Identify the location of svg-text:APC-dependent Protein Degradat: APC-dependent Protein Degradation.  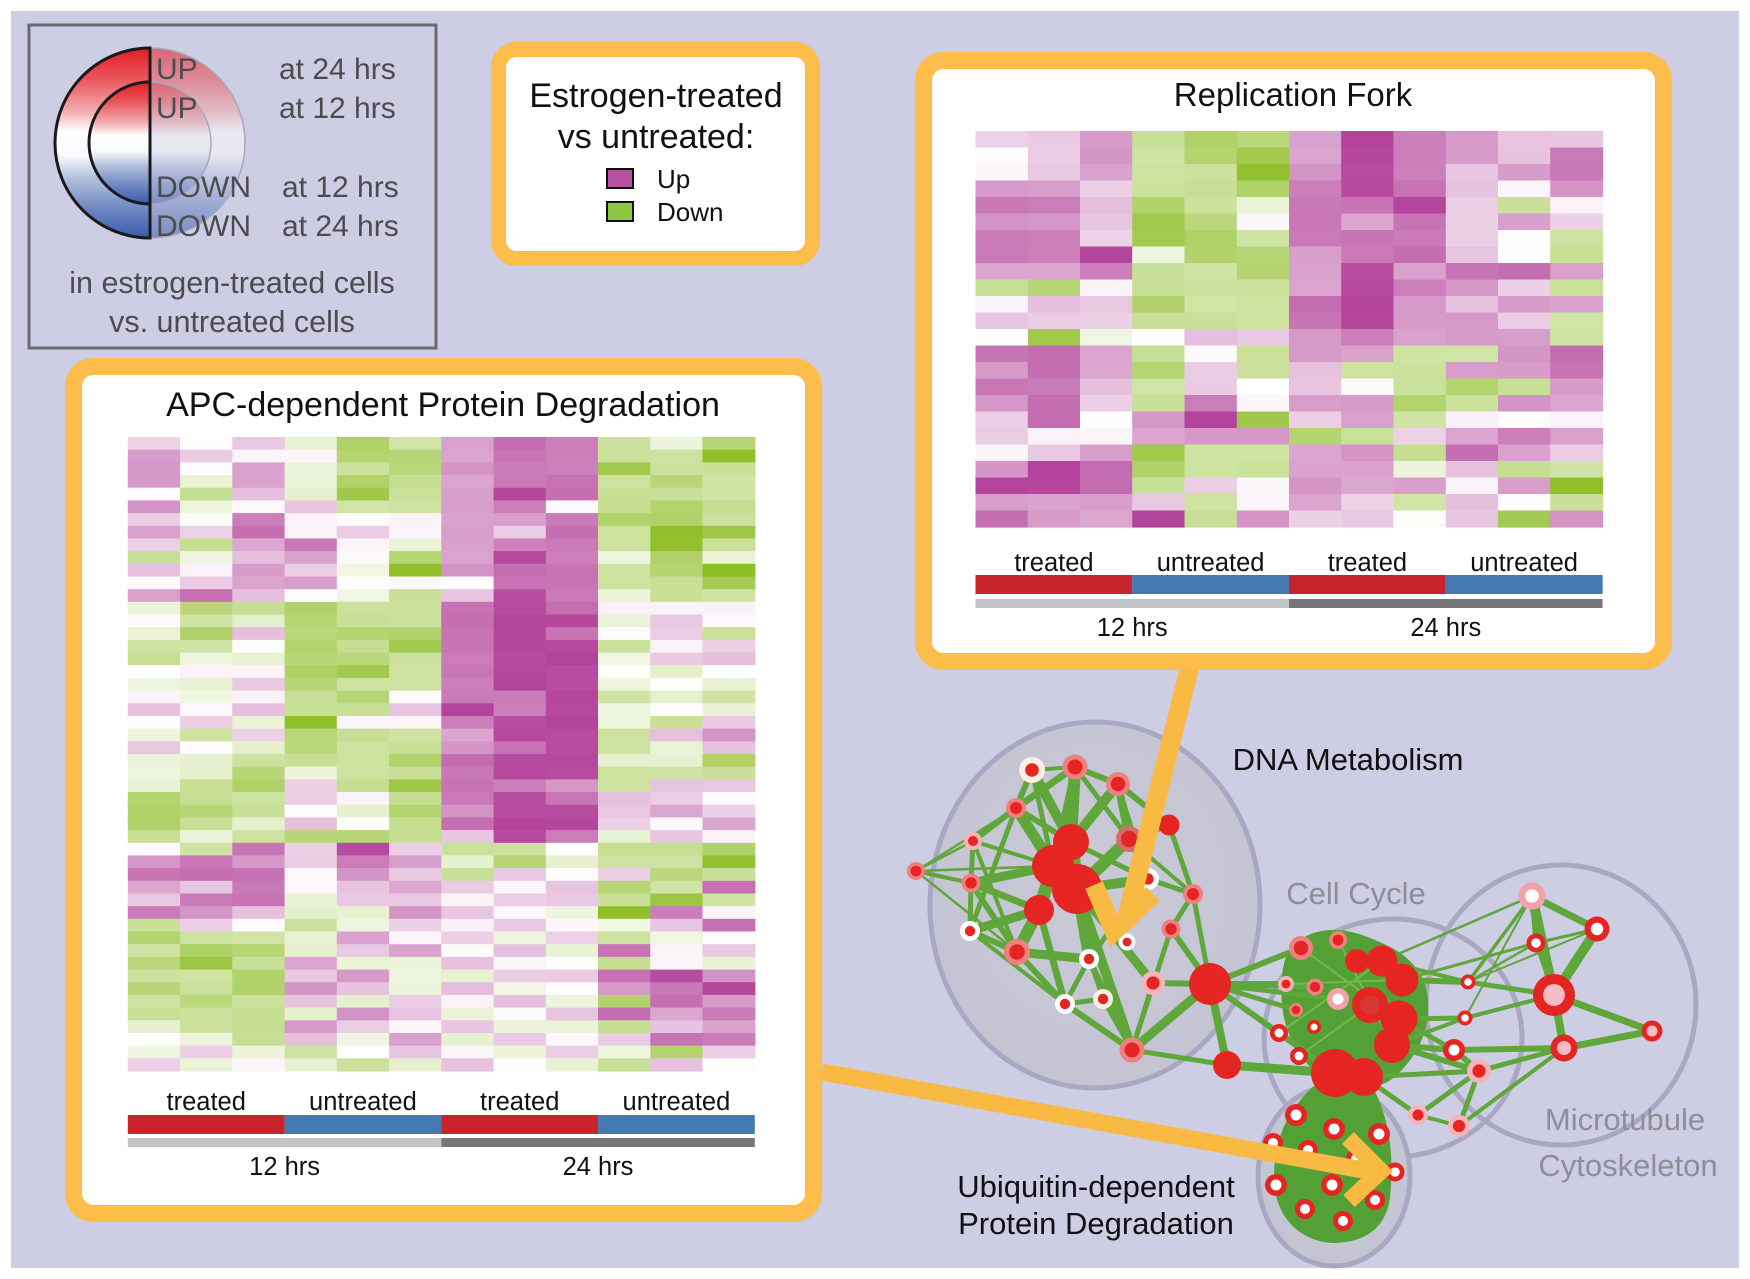
(443, 405).